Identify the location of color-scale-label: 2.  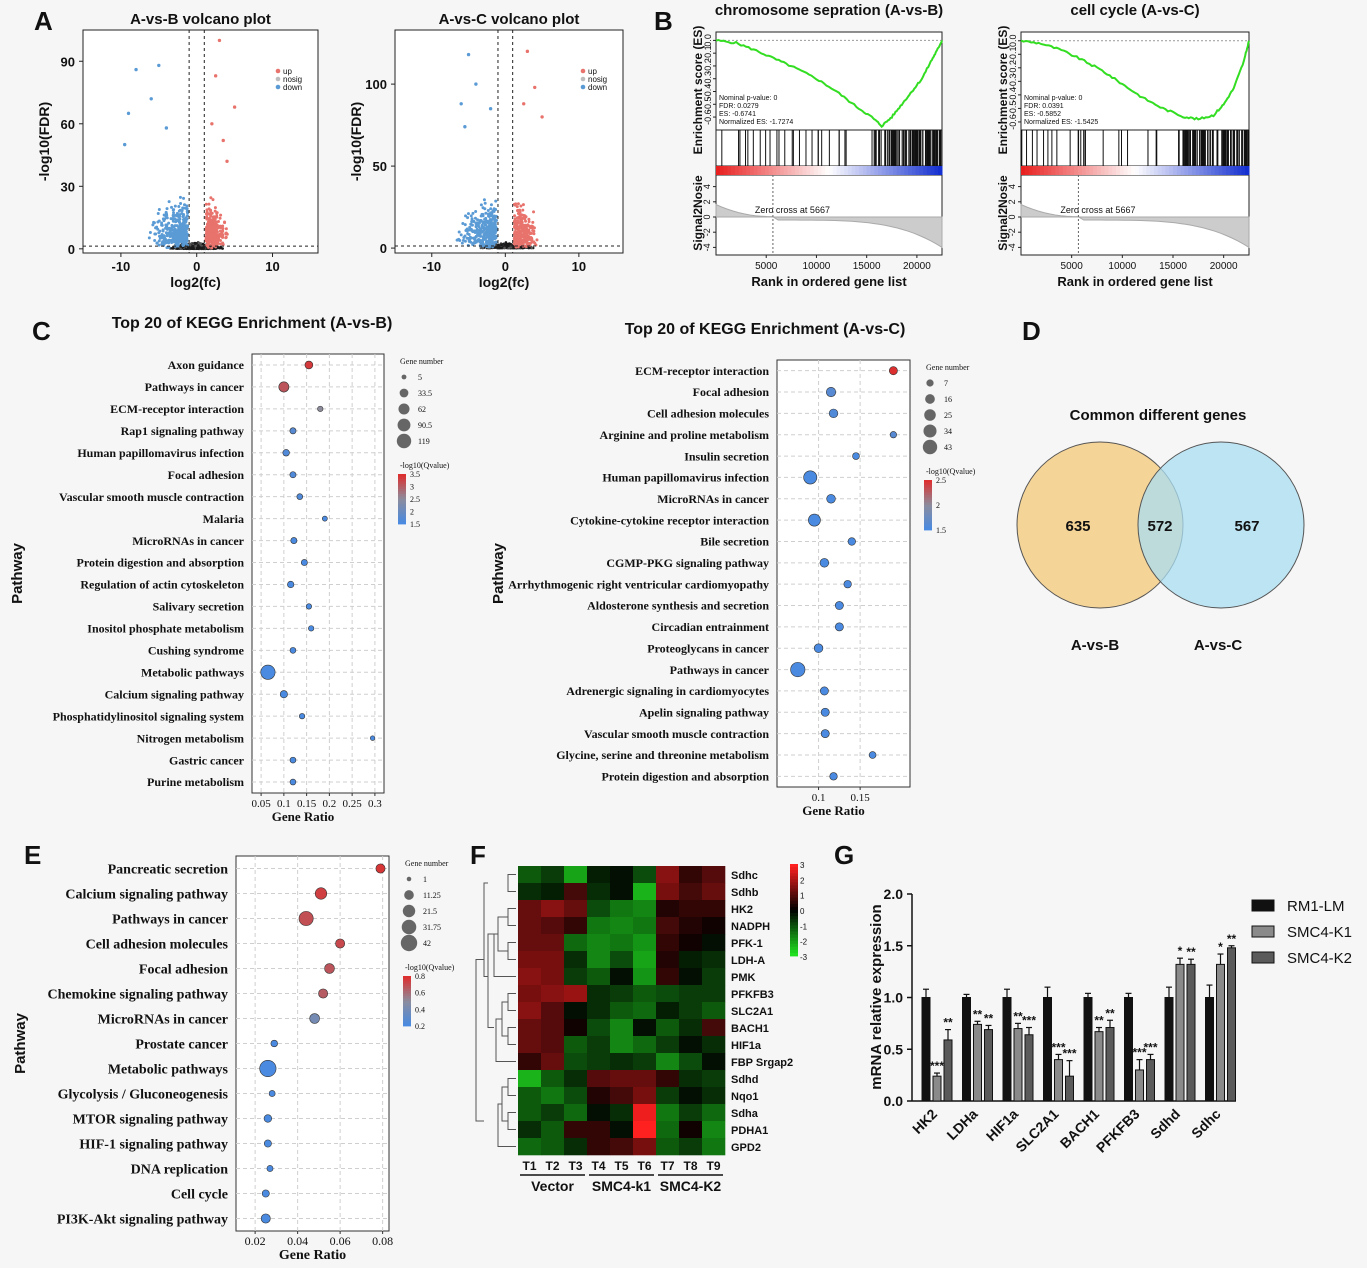
(802, 880).